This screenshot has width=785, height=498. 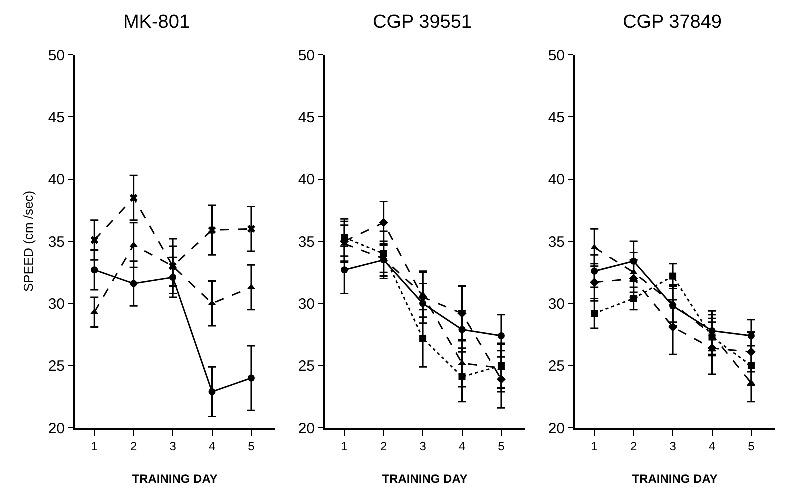 What do you see at coordinates (28, 241) in the screenshot?
I see `y-axis-title: SPEED (cm /sec)` at bounding box center [28, 241].